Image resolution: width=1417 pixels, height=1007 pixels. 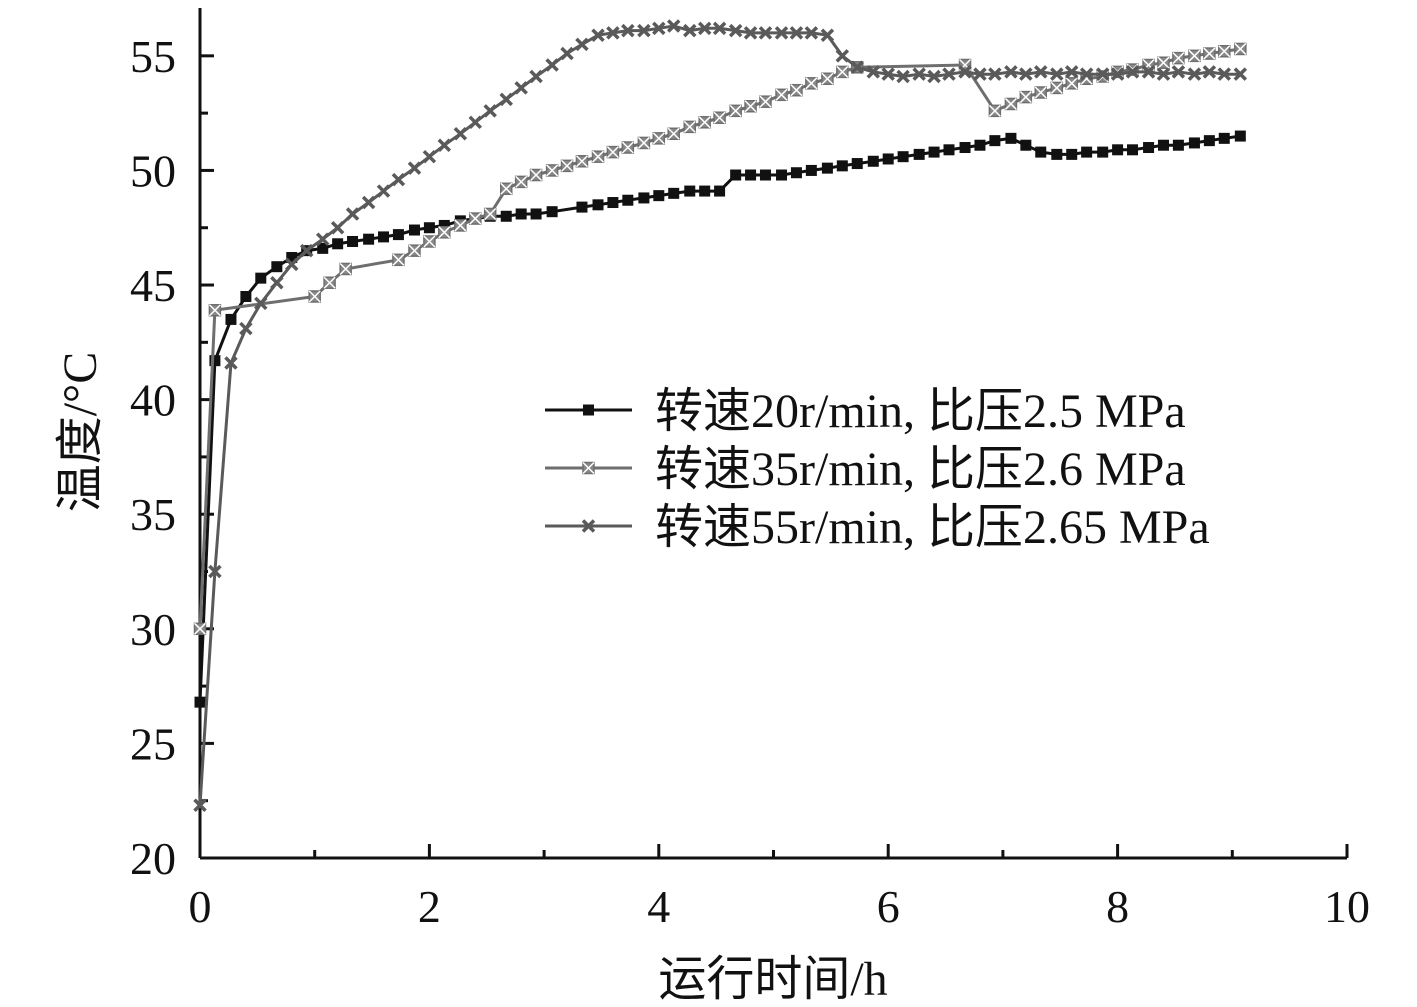 I want to click on legend-item-2: 转速35r/min, 比压2.6 MPa, so click(x=865, y=469).